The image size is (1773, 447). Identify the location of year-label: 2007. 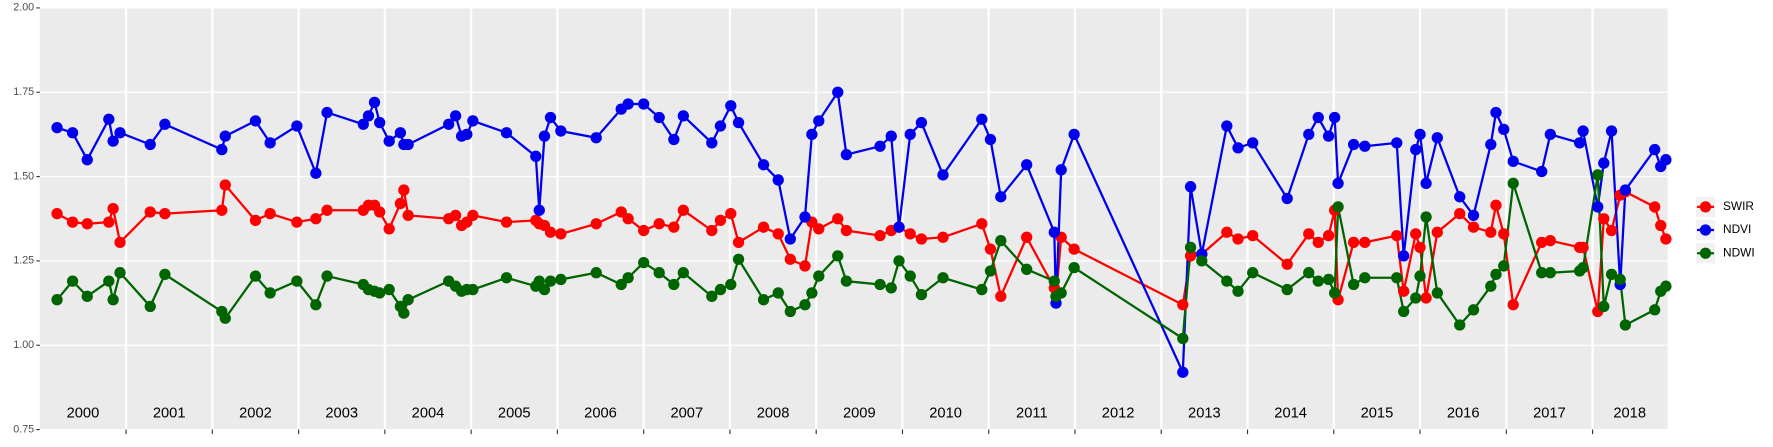
(686, 414).